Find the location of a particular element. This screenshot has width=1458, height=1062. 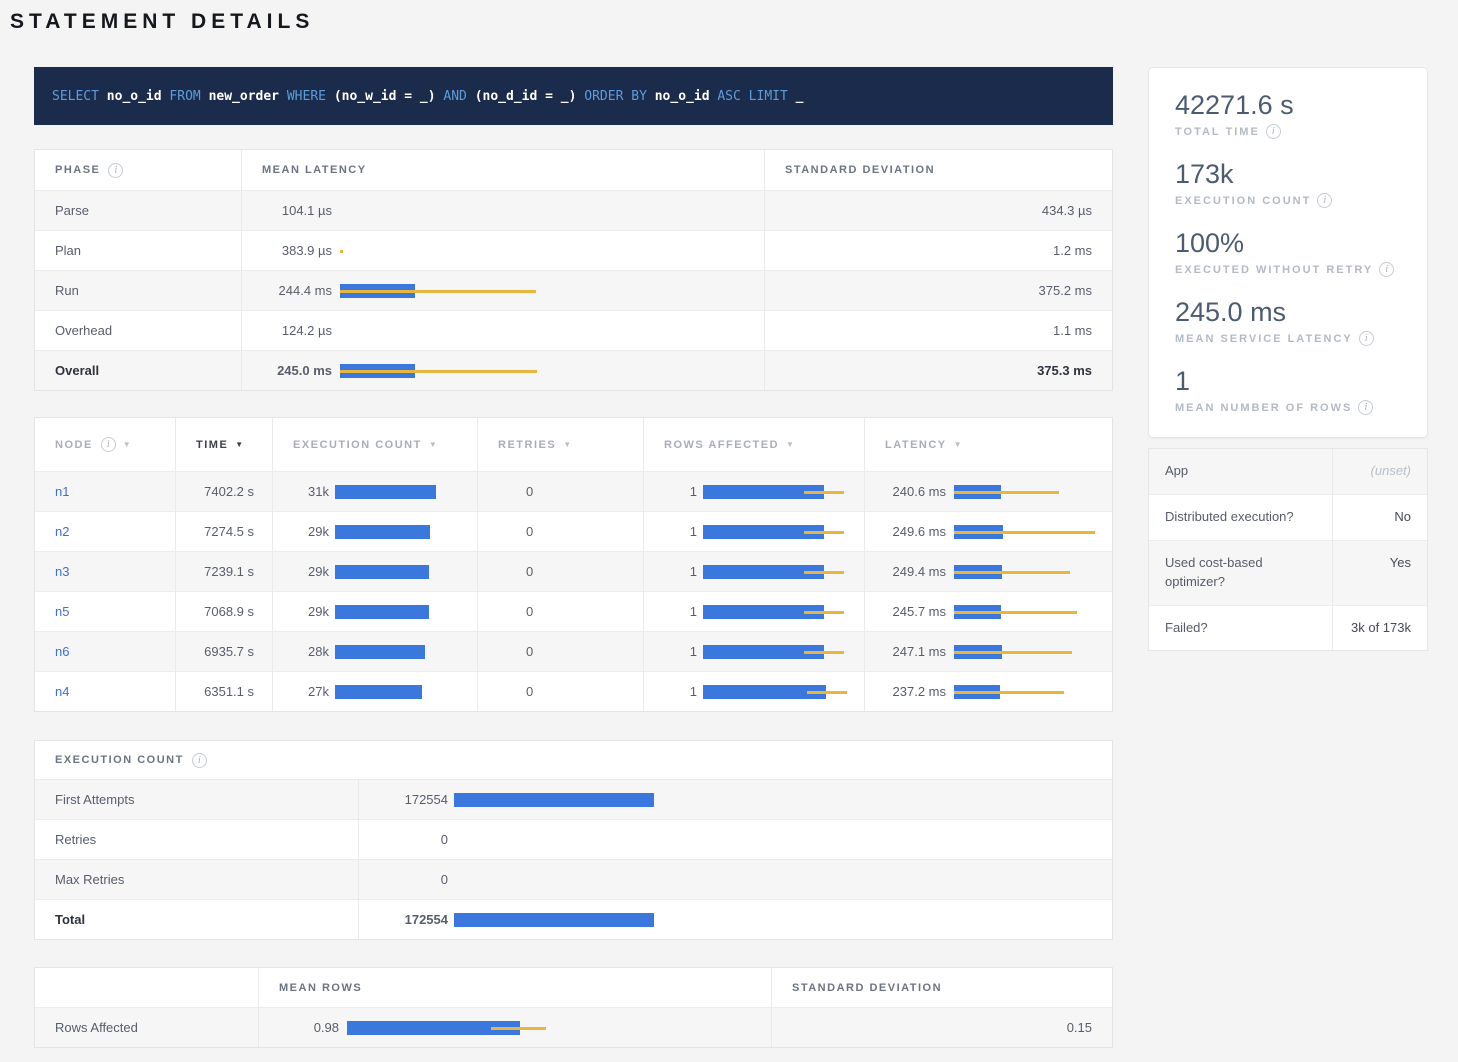

node-column-header: NODE i ▼ is located at coordinates (93, 444).